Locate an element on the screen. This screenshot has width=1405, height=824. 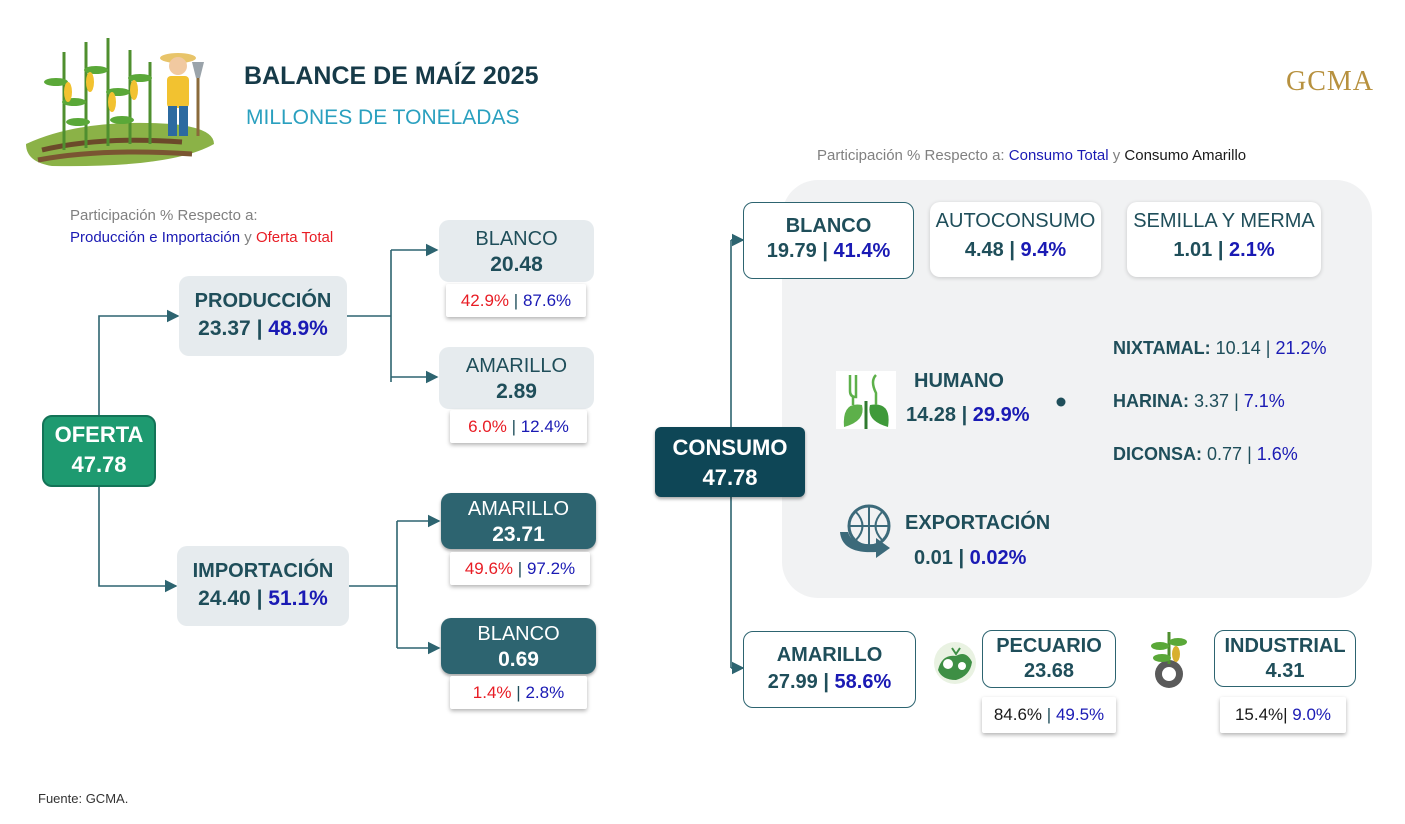
imp-amarillo-pct: 49.6% | 97.2% is located at coordinates (520, 568).